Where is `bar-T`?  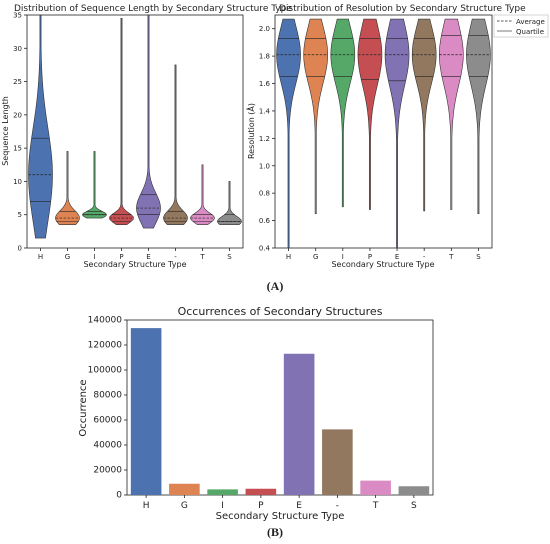
bar-T is located at coordinates (375, 488).